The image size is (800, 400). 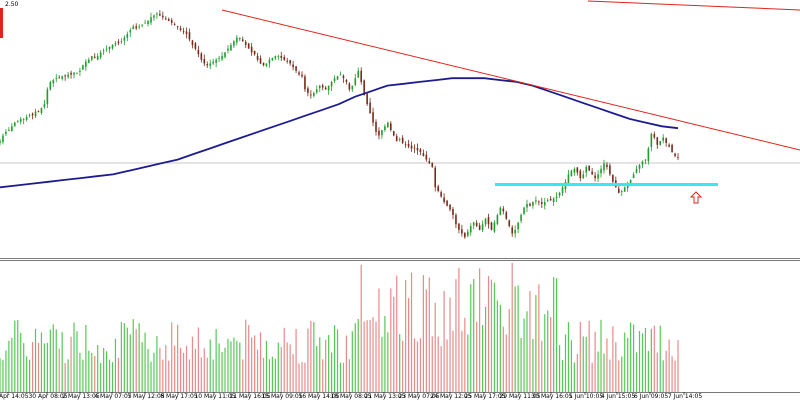 I want to click on x-tick-label: 18 May 08:05, so click(x=350, y=396).